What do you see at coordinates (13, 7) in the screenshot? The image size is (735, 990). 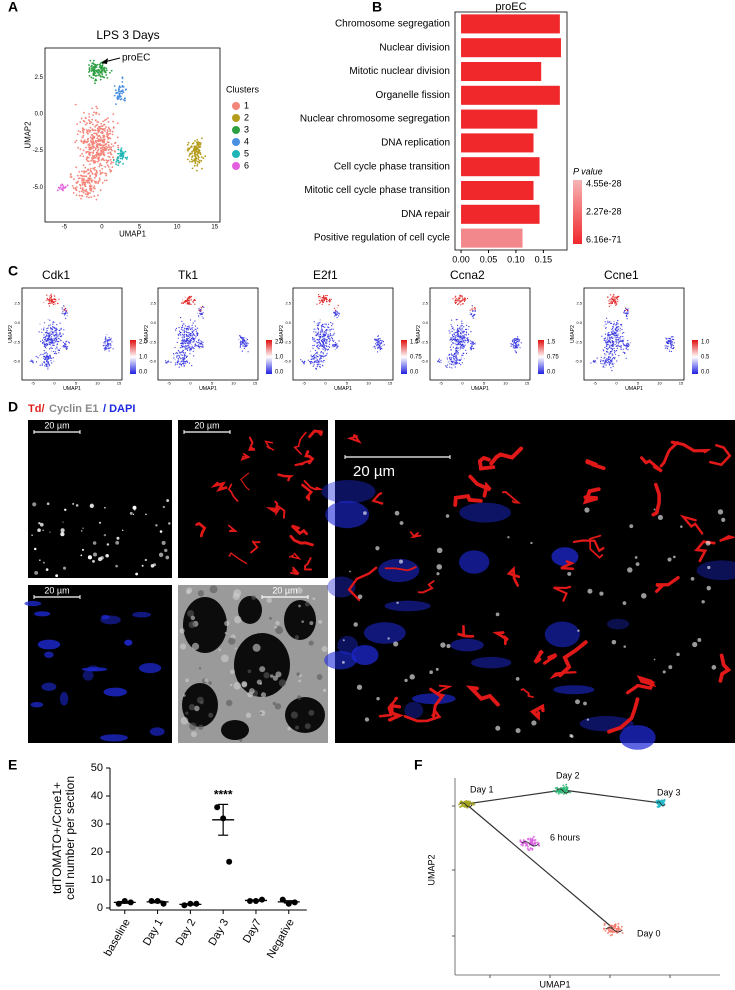 I see `panel-letter: A` at bounding box center [13, 7].